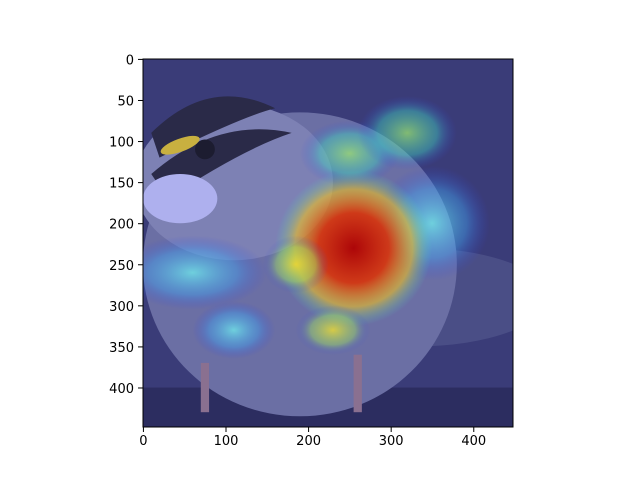 The height and width of the screenshot is (480, 640). What do you see at coordinates (121, 389) in the screenshot?
I see `y-tick-label: 400` at bounding box center [121, 389].